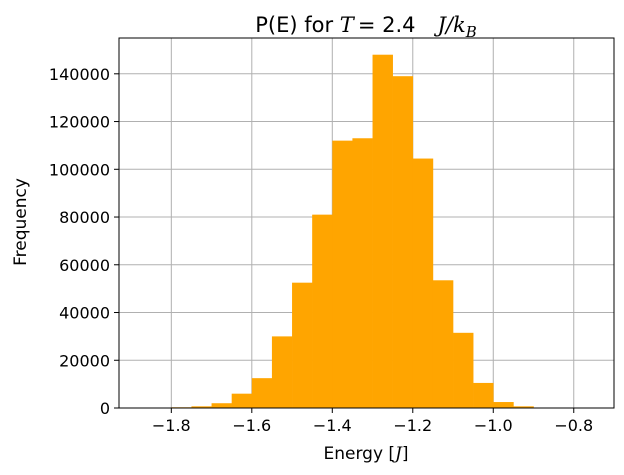 This screenshot has height=475, width=624. Describe the element at coordinates (493, 425) in the screenshot. I see `x-tick-label: −1.0` at that location.